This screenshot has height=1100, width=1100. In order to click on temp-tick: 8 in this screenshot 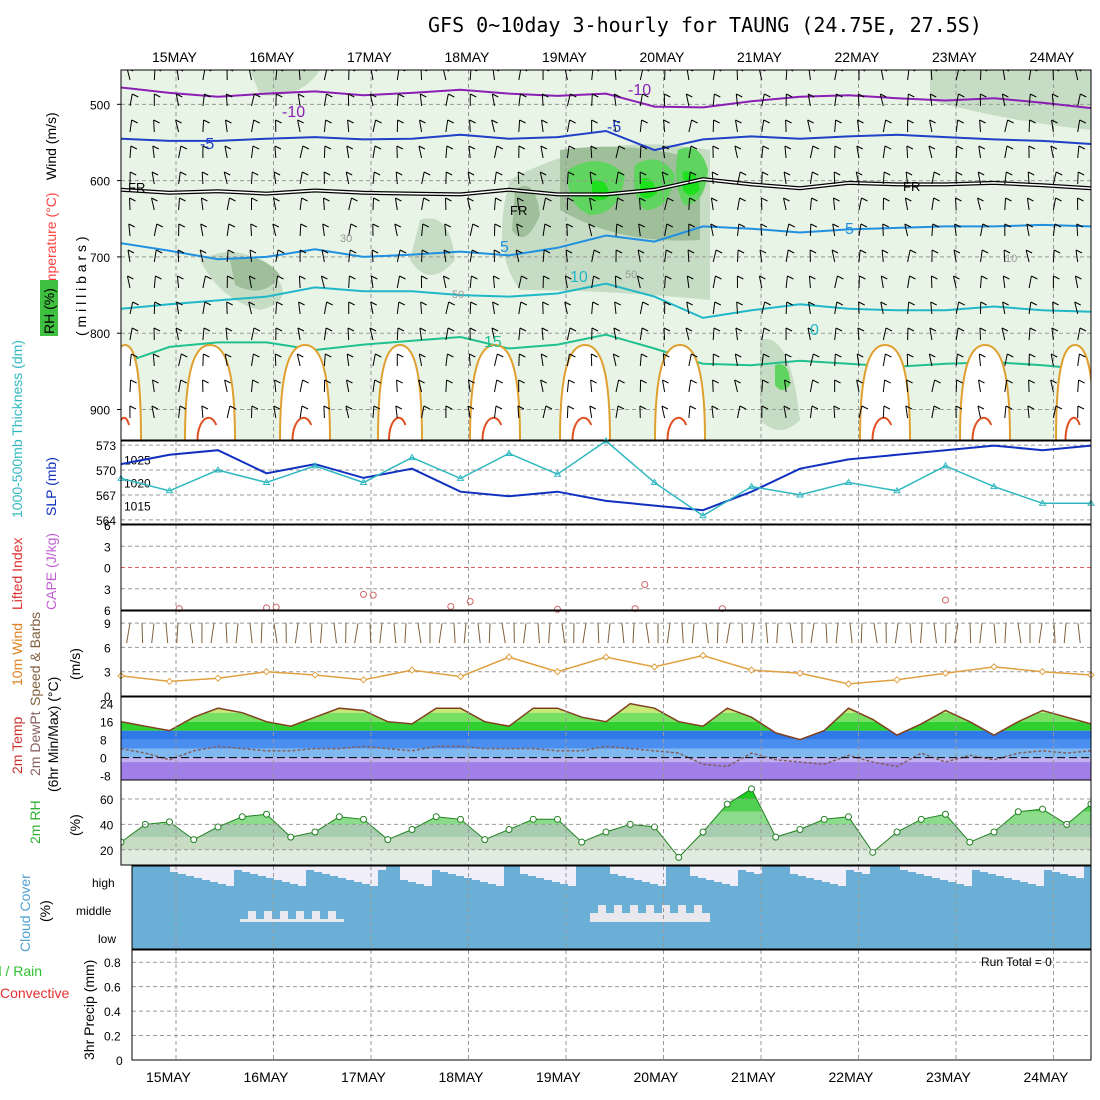, I will do `click(103, 741)`.